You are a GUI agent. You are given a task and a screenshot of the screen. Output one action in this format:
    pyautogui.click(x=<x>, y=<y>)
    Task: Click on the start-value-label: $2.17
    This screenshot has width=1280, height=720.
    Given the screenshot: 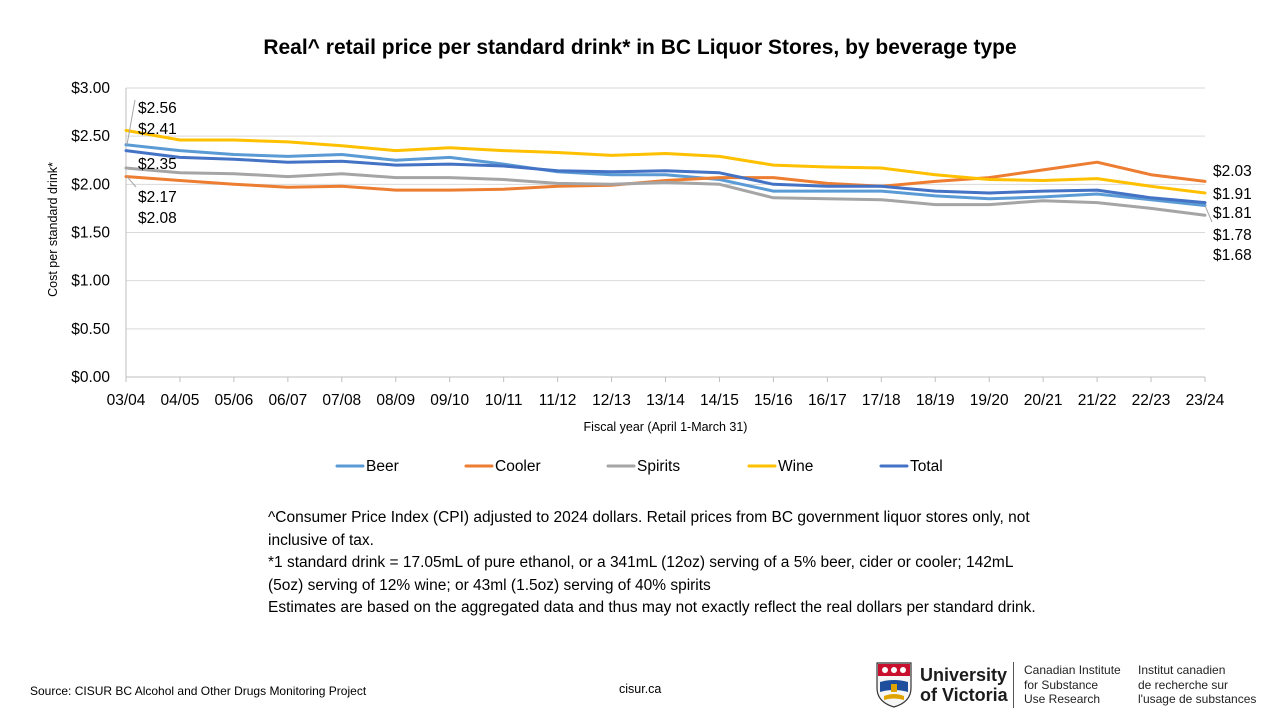 What is the action you would take?
    pyautogui.click(x=157, y=197)
    